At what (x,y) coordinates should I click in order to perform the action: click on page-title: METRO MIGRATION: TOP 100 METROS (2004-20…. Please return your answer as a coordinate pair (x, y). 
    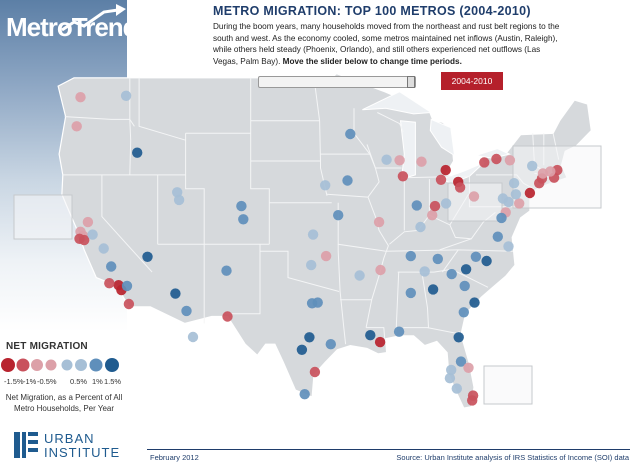
    Looking at the image, I should click on (372, 11).